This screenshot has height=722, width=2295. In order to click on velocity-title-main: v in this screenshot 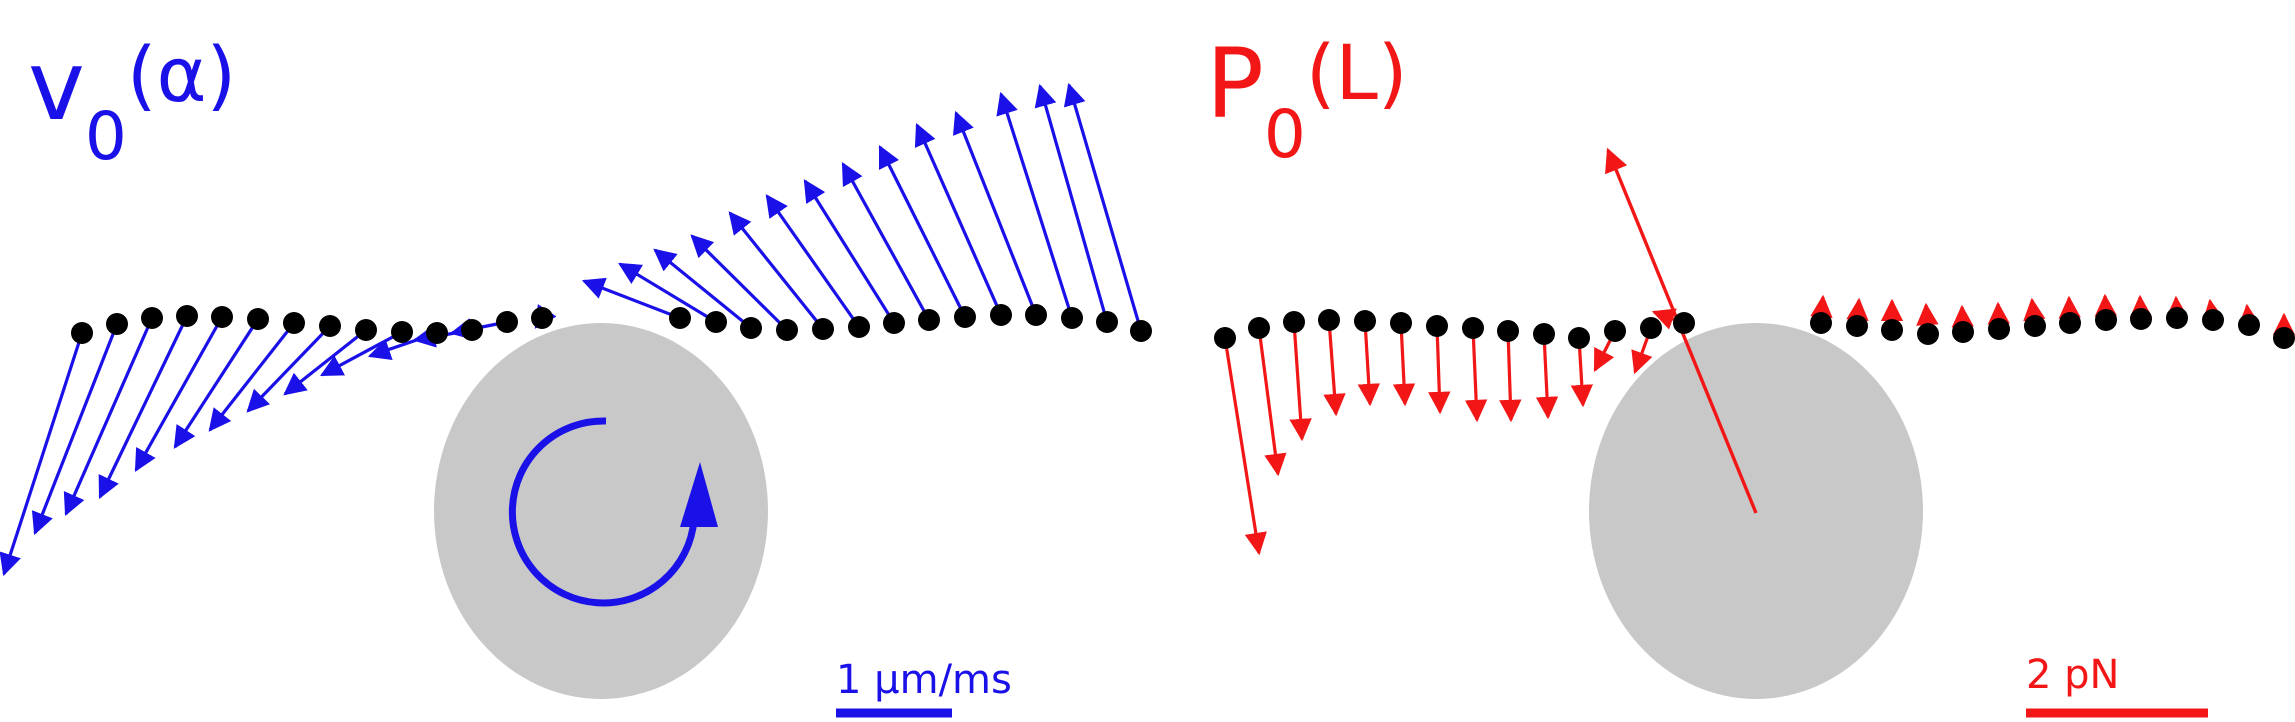, I will do `click(56, 86)`.